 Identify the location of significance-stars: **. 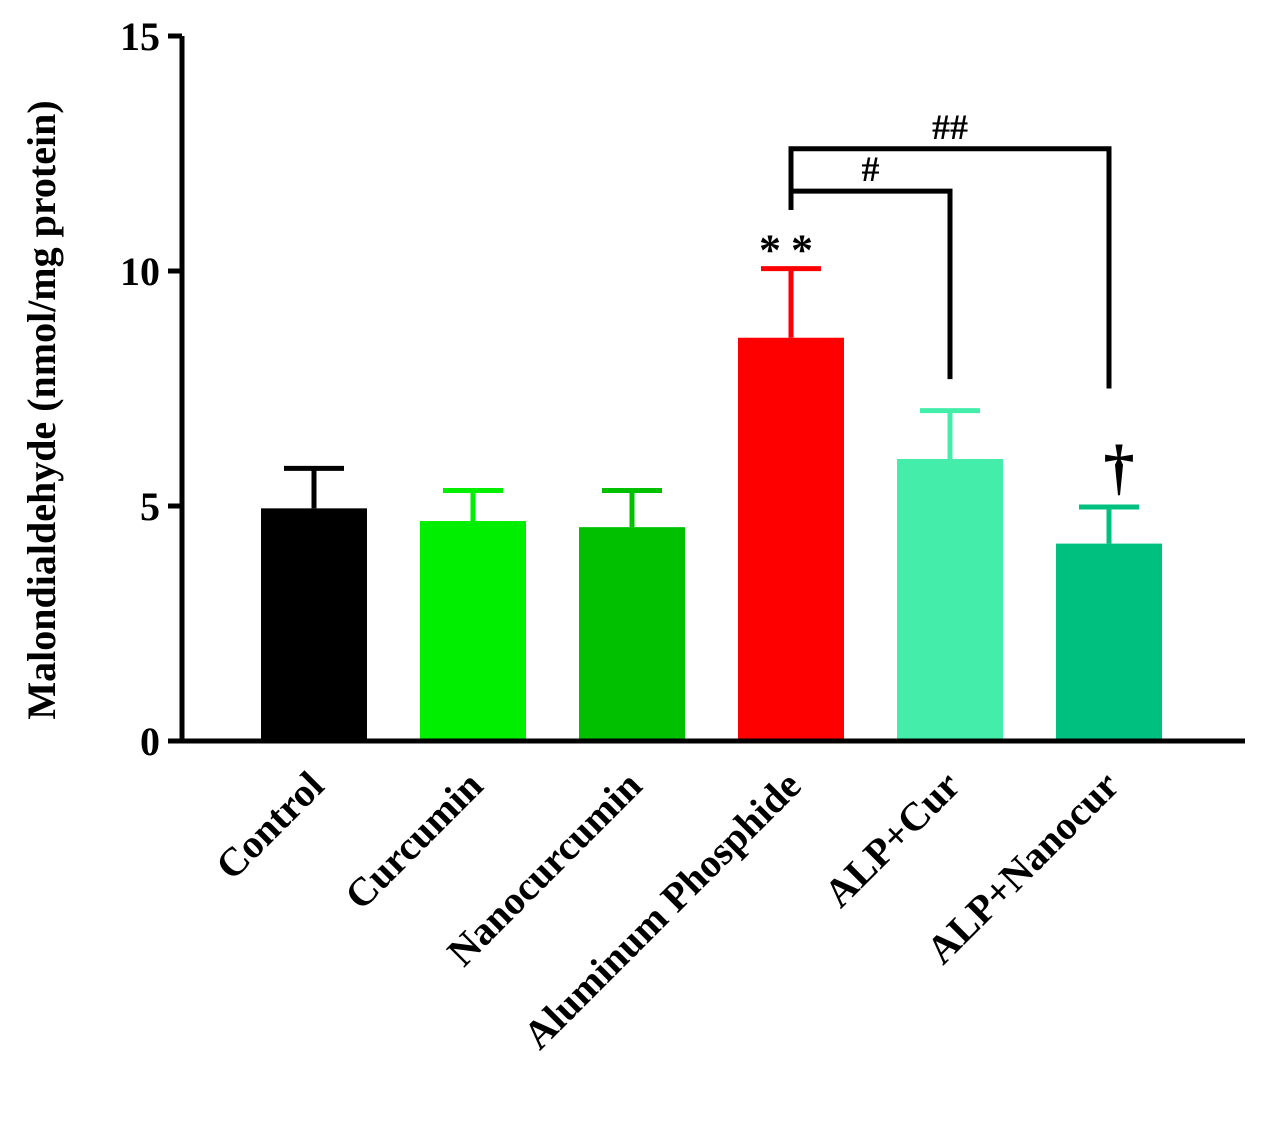
(791, 250).